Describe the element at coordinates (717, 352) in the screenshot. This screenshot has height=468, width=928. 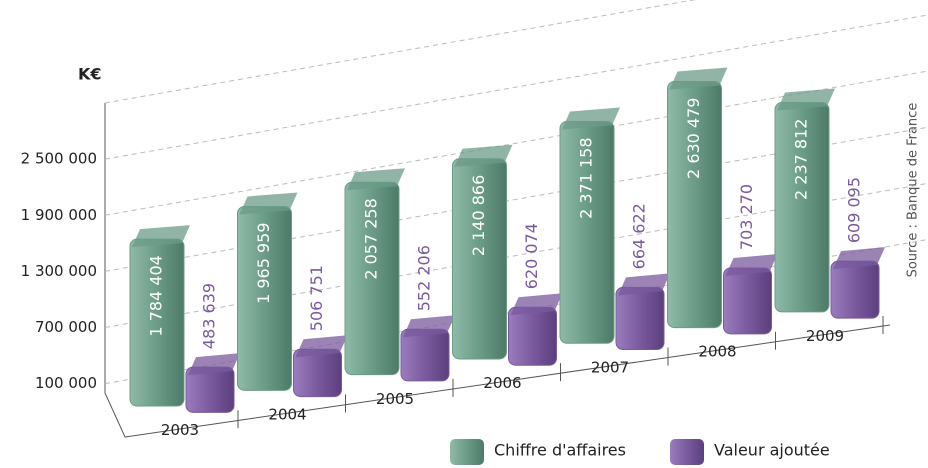
I see `x-tick-label: 2008` at that location.